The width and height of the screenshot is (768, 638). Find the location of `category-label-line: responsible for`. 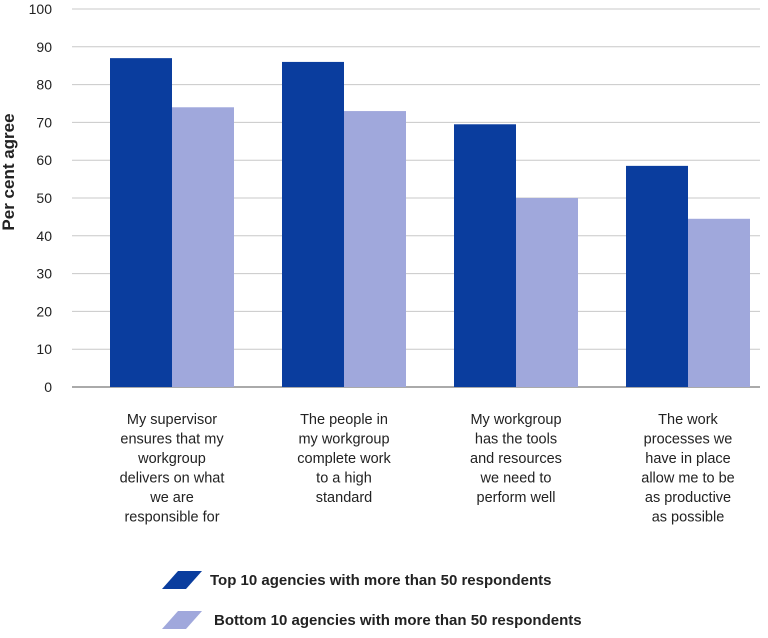

category-label-line: responsible for is located at coordinates (171, 518).